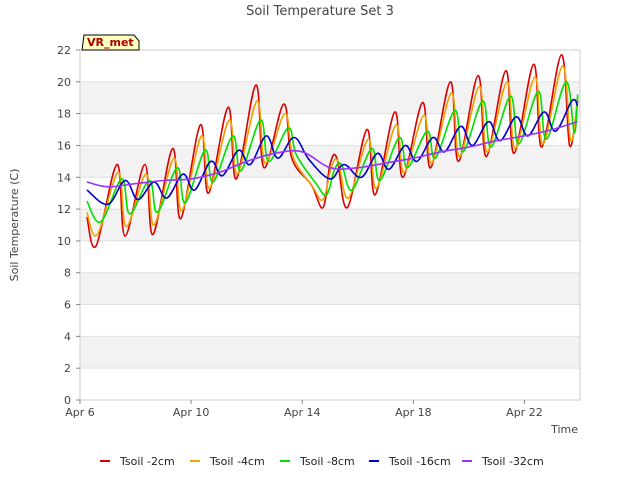  What do you see at coordinates (64, 50) in the screenshot?
I see `y-tick-label: 22` at bounding box center [64, 50].